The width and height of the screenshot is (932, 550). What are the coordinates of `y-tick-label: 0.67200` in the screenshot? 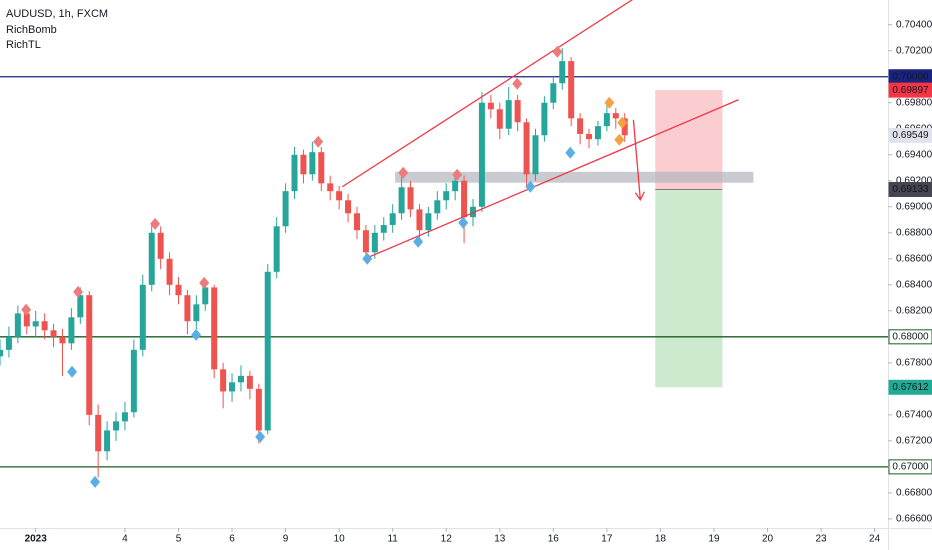 It's located at (914, 441).